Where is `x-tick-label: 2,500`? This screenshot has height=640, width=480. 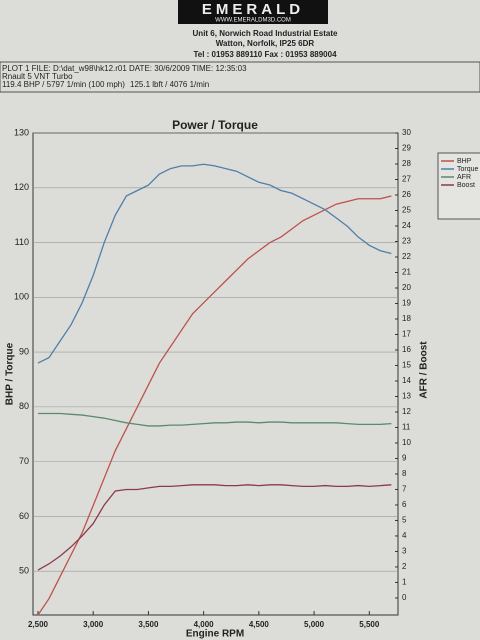 x-tick-label: 2,500 is located at coordinates (38, 624).